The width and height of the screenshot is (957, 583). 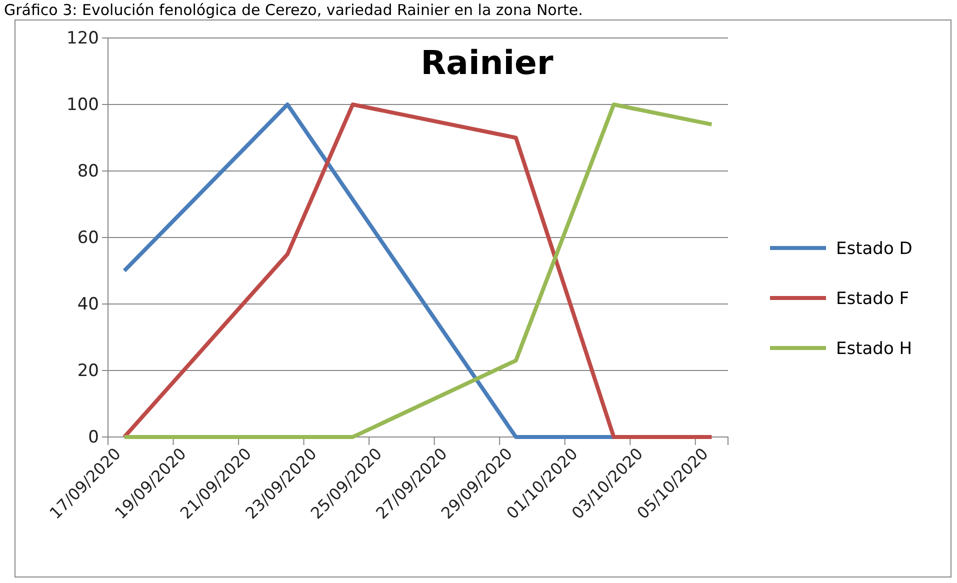 I want to click on y-tick-label: 120, so click(x=82, y=38).